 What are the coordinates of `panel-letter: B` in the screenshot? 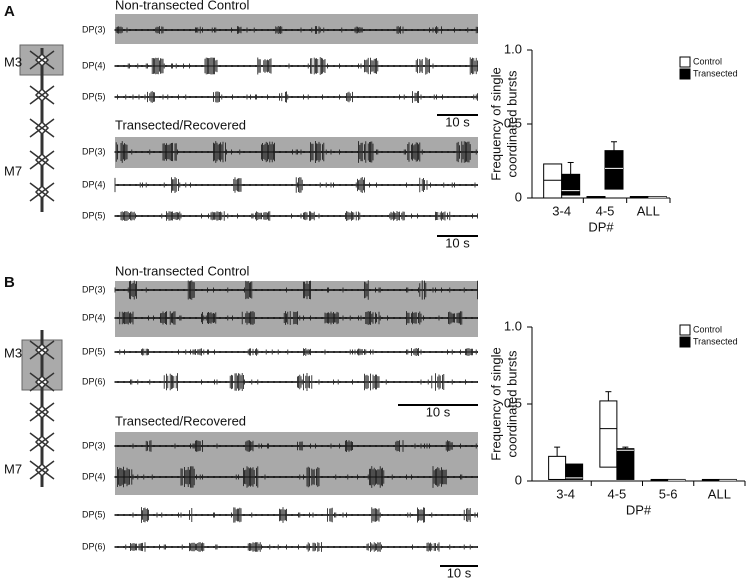 It's located at (9, 282).